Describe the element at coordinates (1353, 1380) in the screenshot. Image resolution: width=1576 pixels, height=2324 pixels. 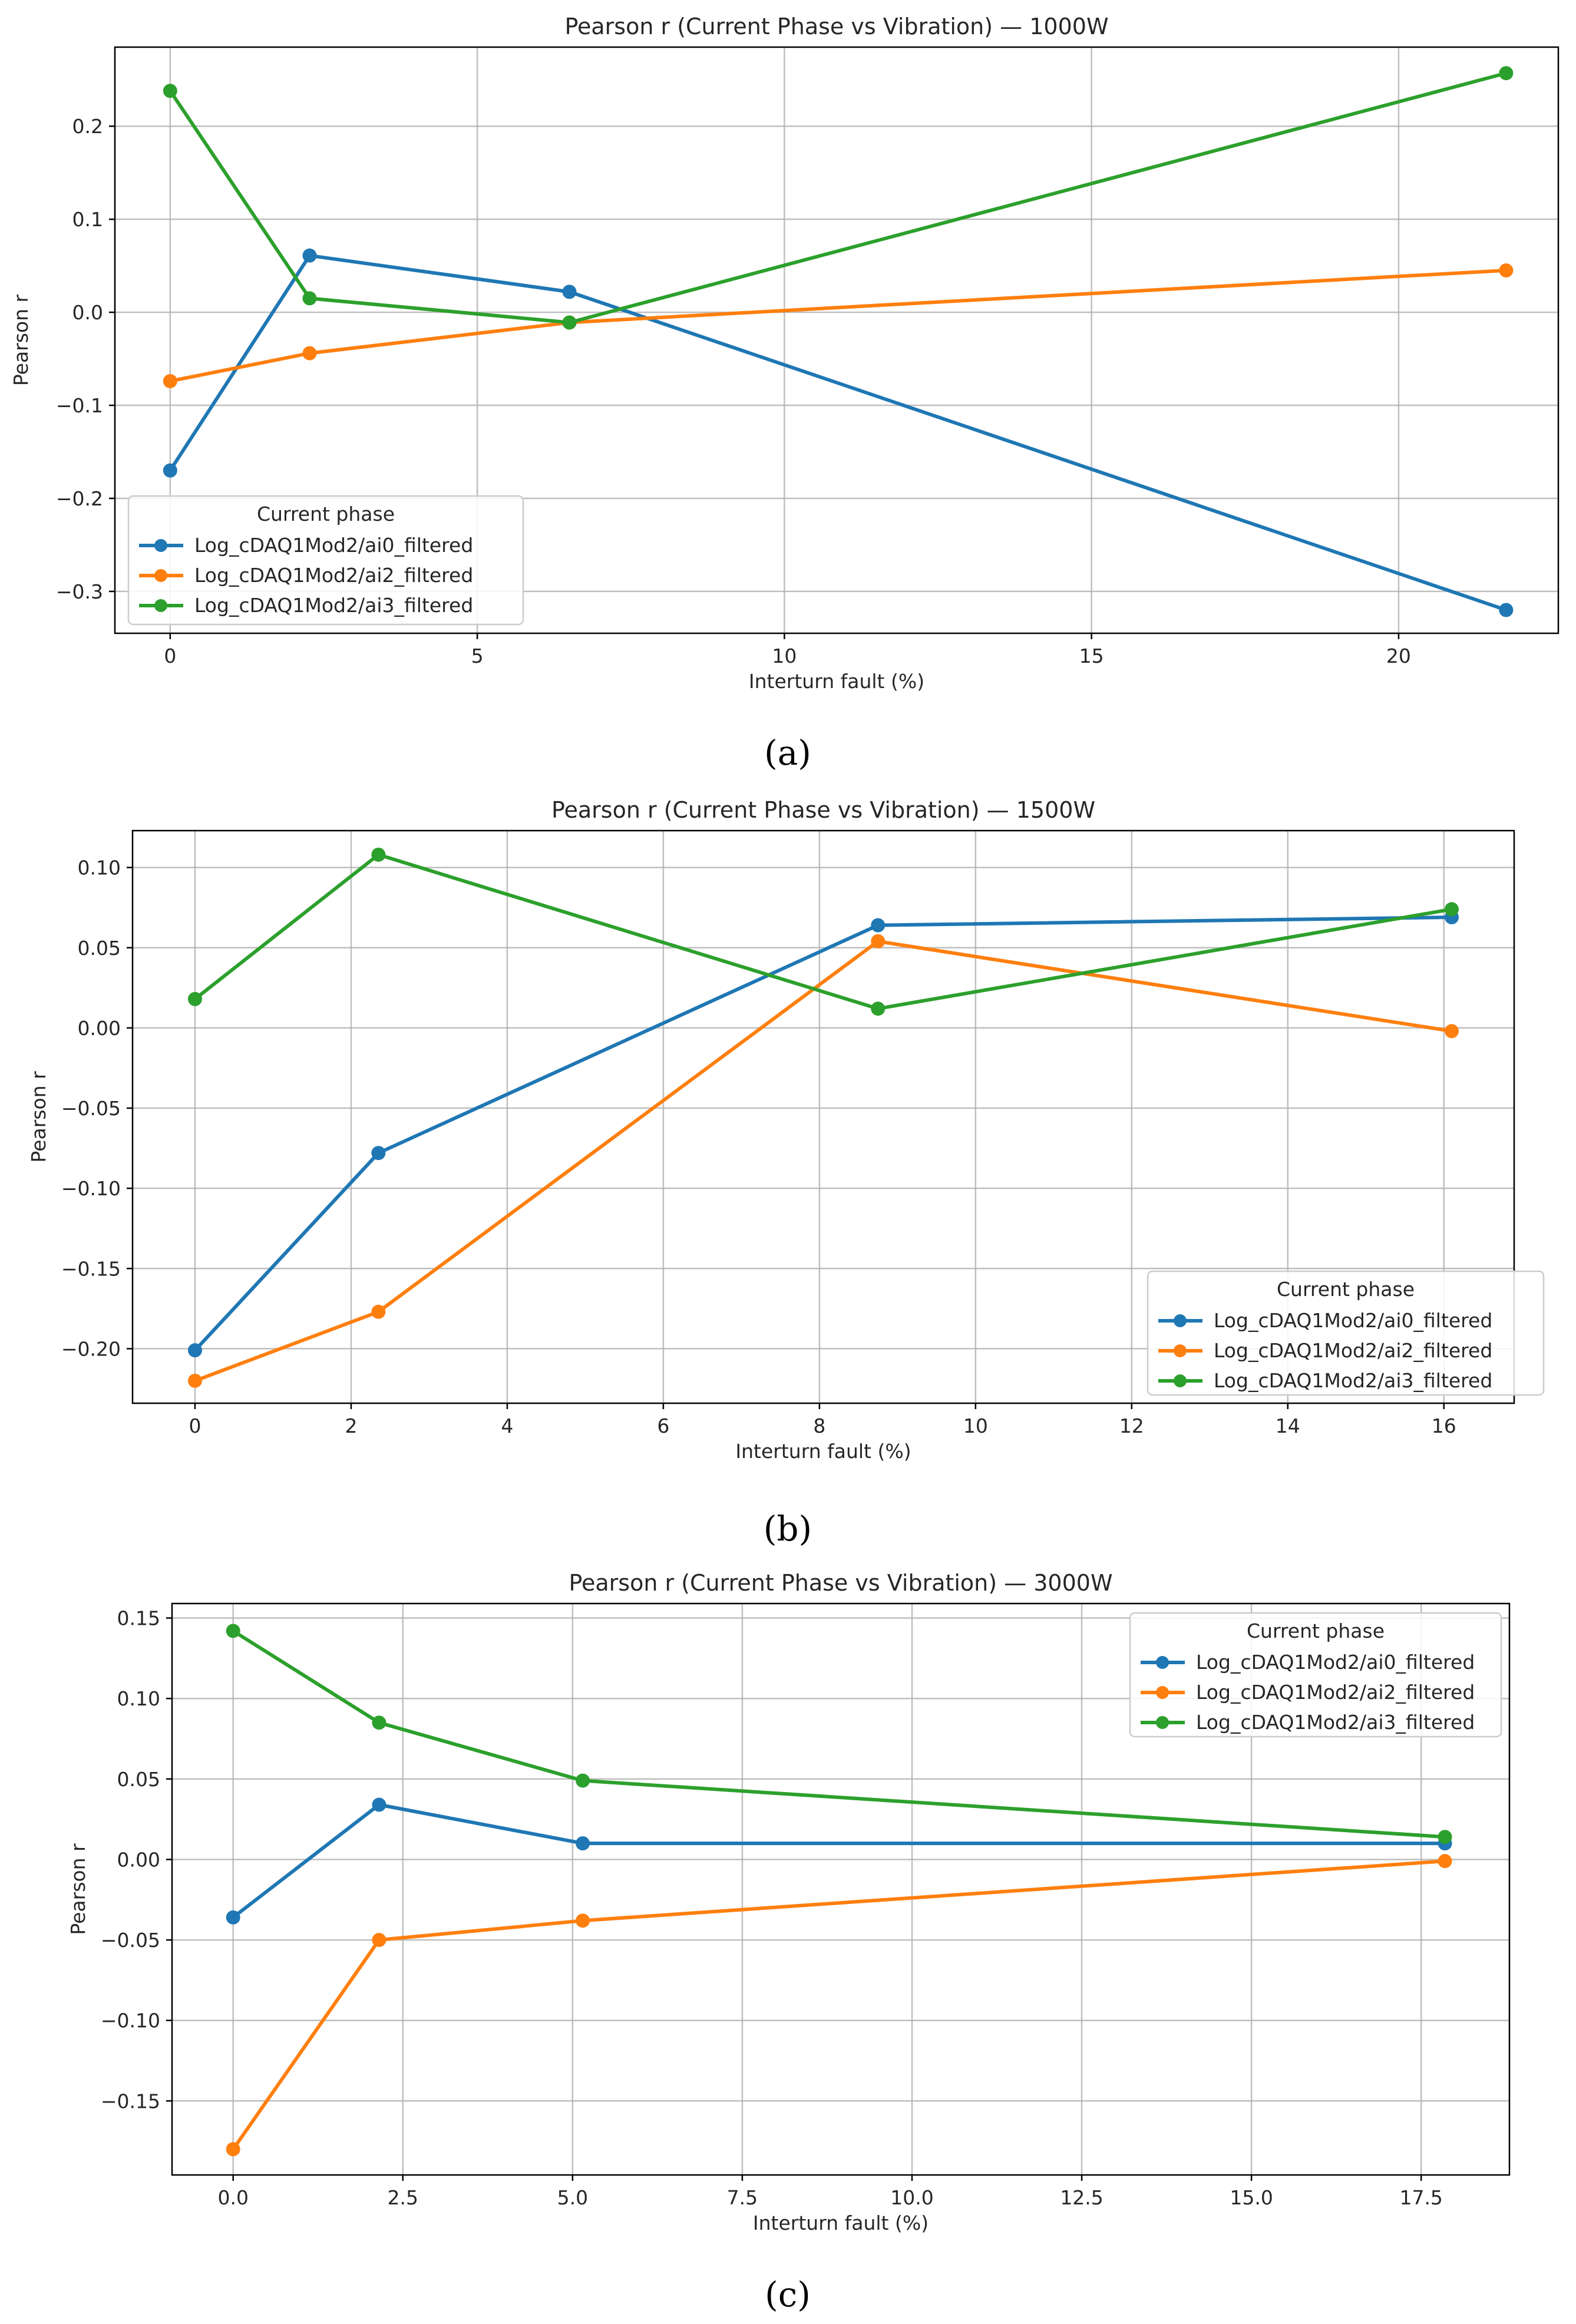
I see `legend-entry: Log_cDAQ1Mod2/ai3_filtered` at that location.